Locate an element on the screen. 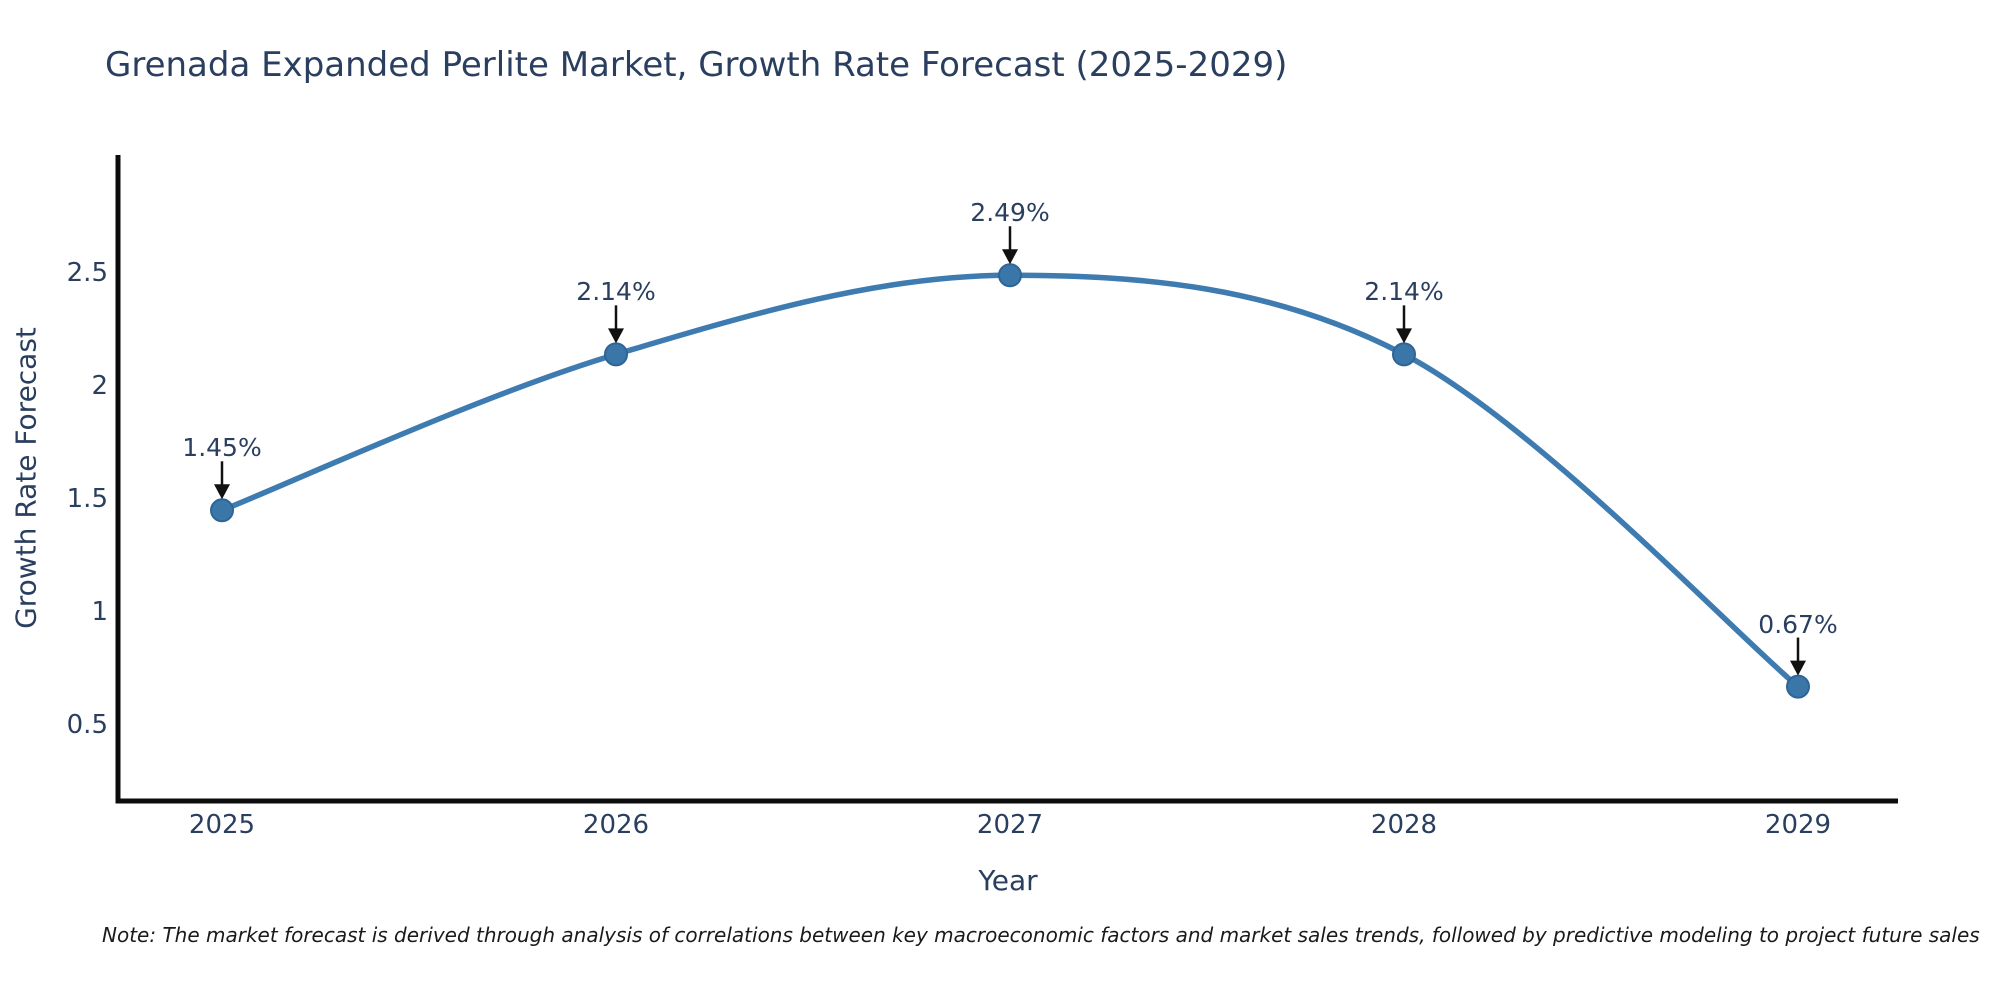  x-tick-label-2029: 2029 is located at coordinates (1798, 825).